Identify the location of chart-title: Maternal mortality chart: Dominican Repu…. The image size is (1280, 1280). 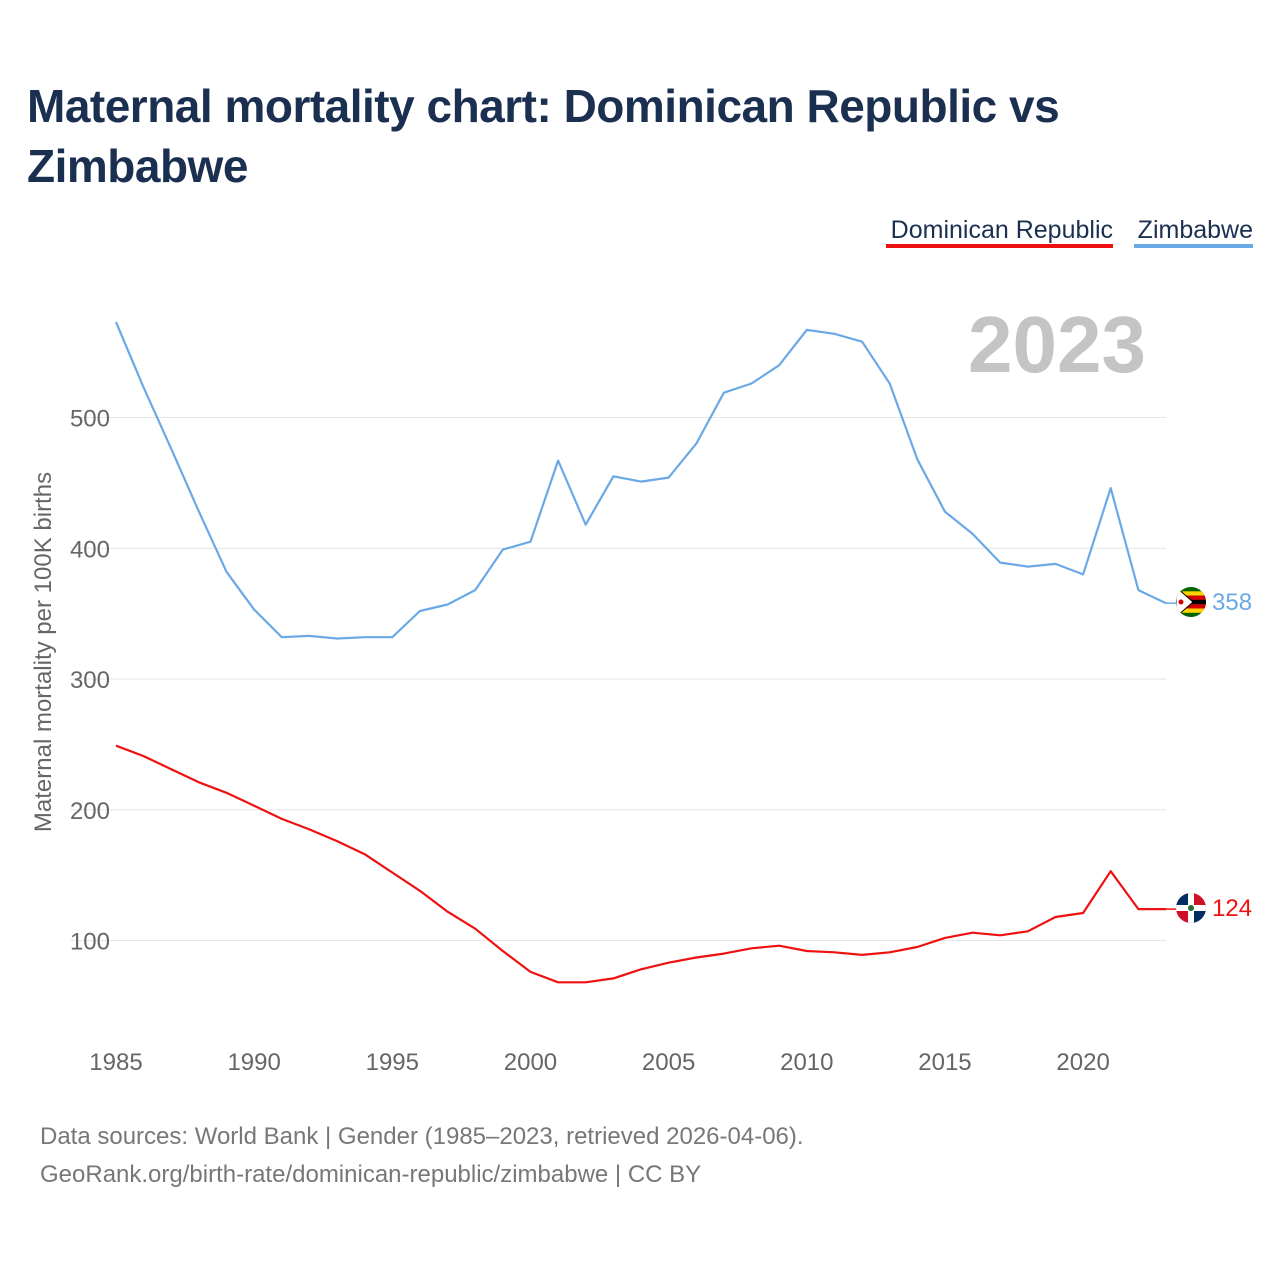
(543, 136).